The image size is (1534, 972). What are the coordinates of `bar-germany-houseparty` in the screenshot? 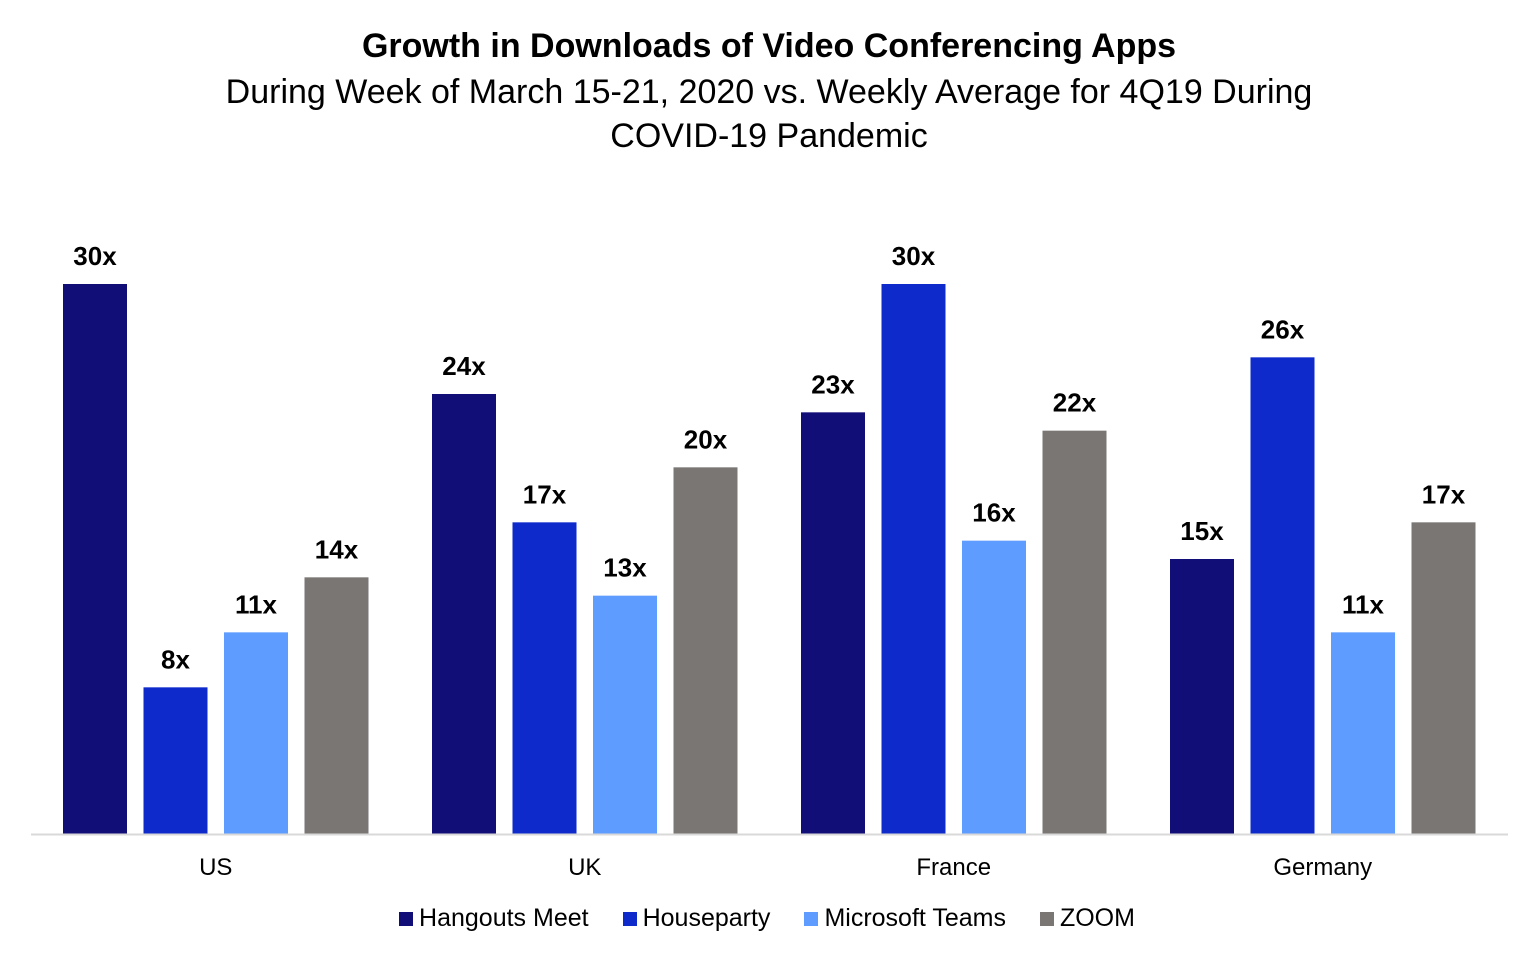 It's located at (1282, 595).